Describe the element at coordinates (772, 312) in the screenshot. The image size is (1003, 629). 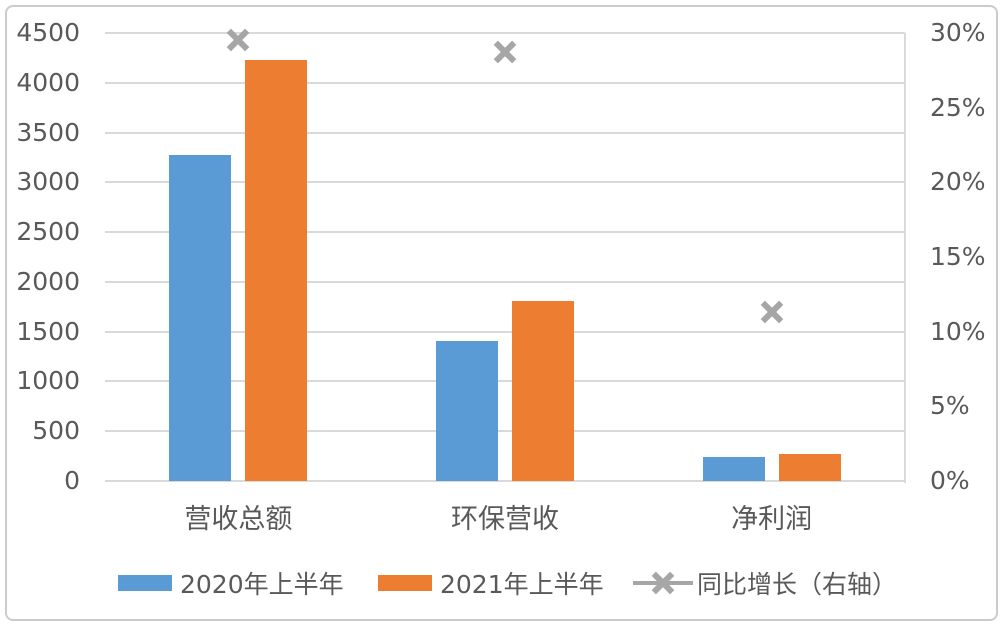
I see `growth-marker-cat3` at that location.